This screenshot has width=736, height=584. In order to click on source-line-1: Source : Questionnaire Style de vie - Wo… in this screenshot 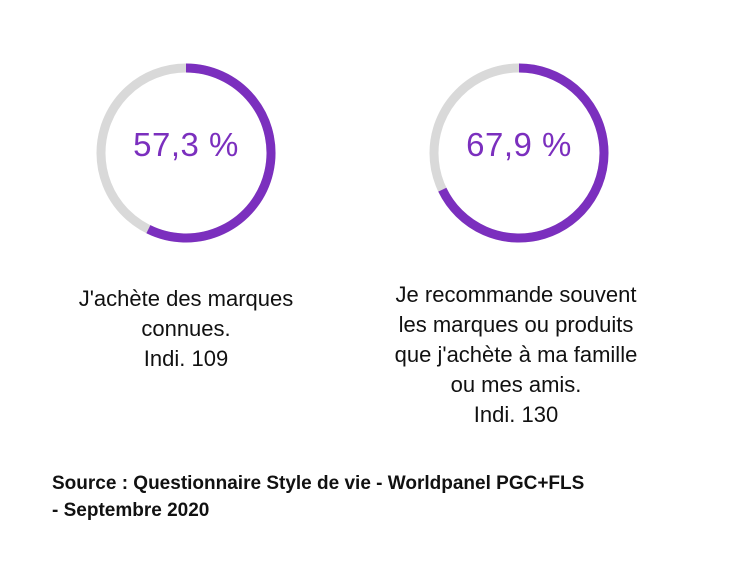, I will do `click(318, 483)`.